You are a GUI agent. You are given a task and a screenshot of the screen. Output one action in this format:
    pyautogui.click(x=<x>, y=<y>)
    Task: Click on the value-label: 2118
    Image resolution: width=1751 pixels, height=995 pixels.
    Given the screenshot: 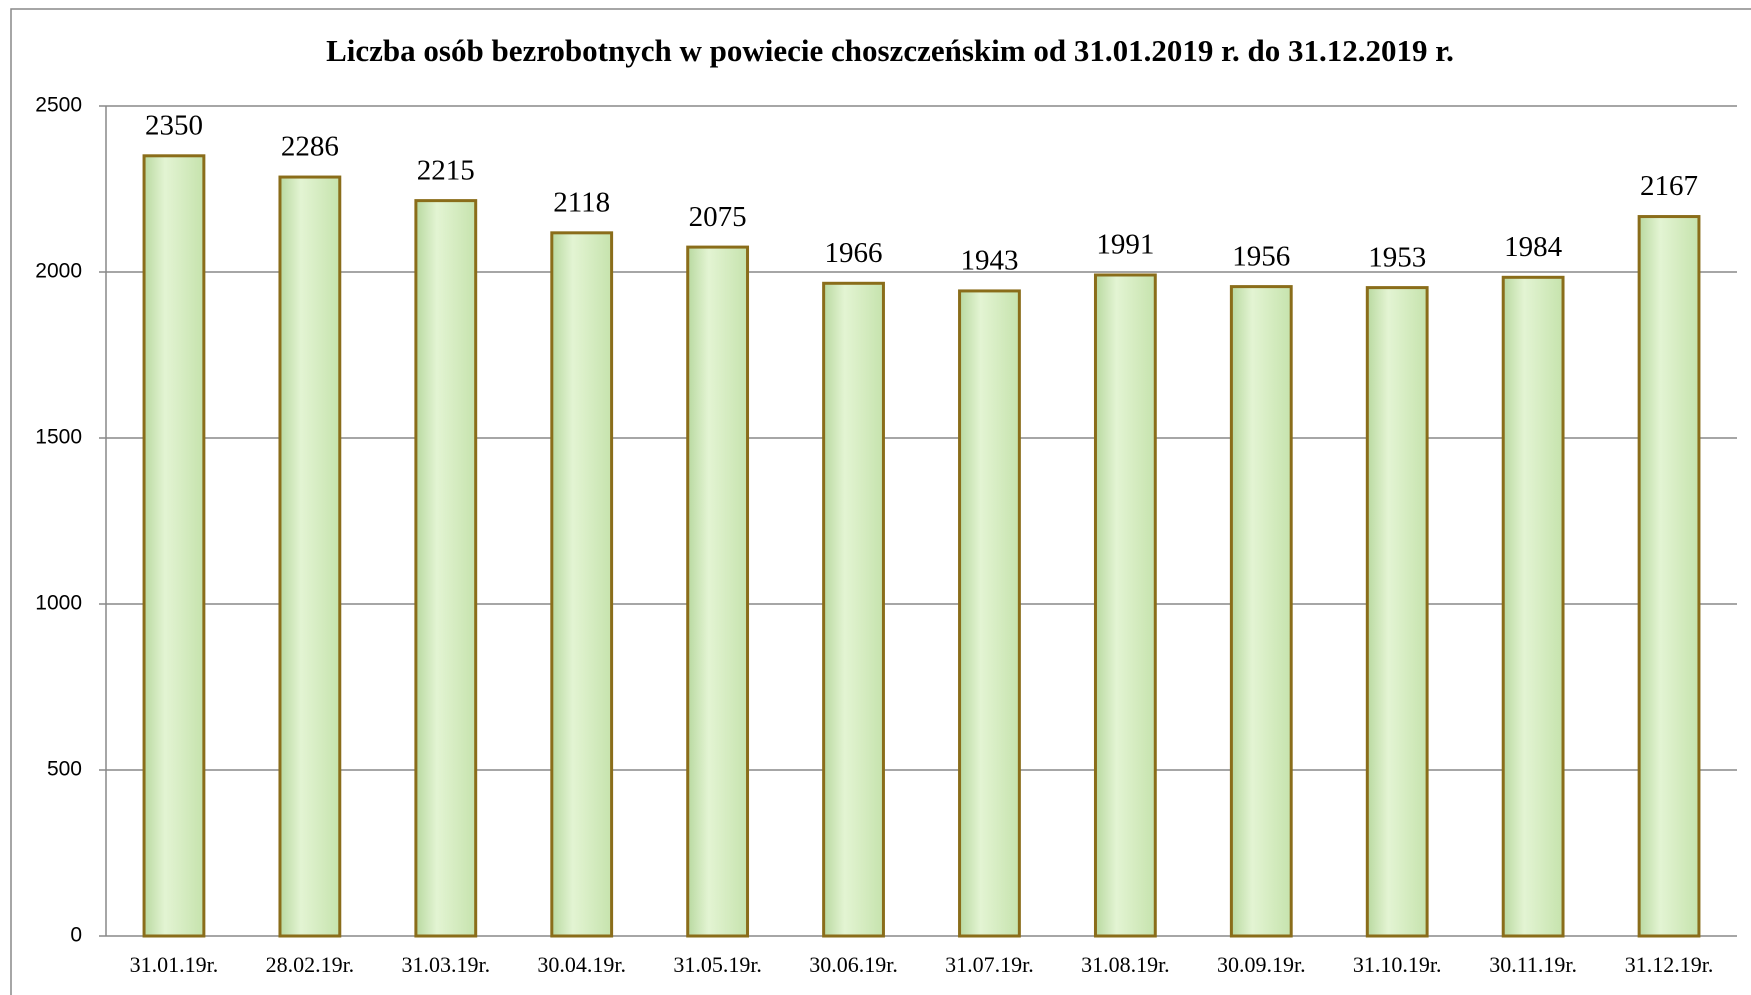 What is the action you would take?
    pyautogui.click(x=581, y=202)
    